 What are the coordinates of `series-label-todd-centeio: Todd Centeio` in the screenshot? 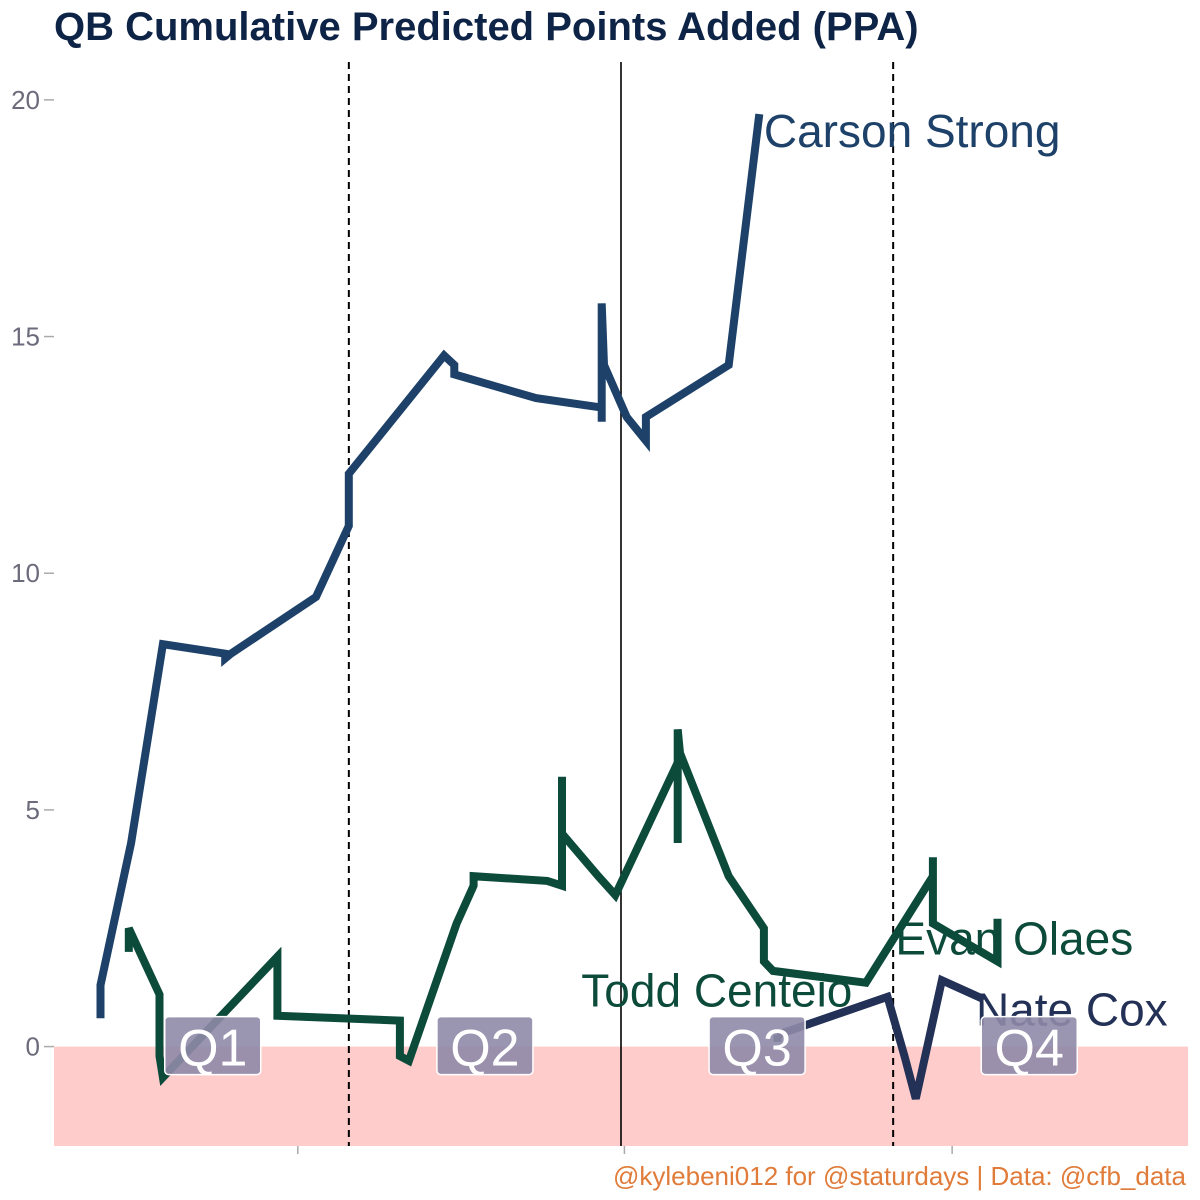 It's located at (716, 990).